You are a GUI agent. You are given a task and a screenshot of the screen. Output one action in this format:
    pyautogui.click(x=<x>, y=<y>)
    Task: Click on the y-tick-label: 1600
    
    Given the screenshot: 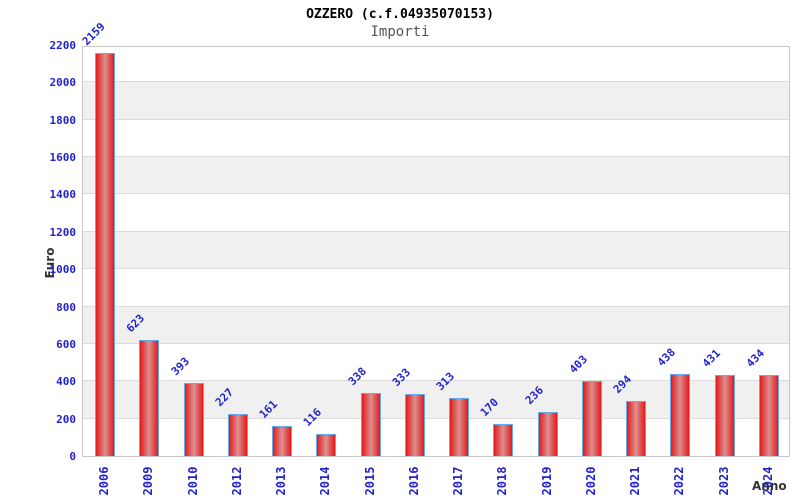 What is the action you would take?
    pyautogui.click(x=63, y=158)
    